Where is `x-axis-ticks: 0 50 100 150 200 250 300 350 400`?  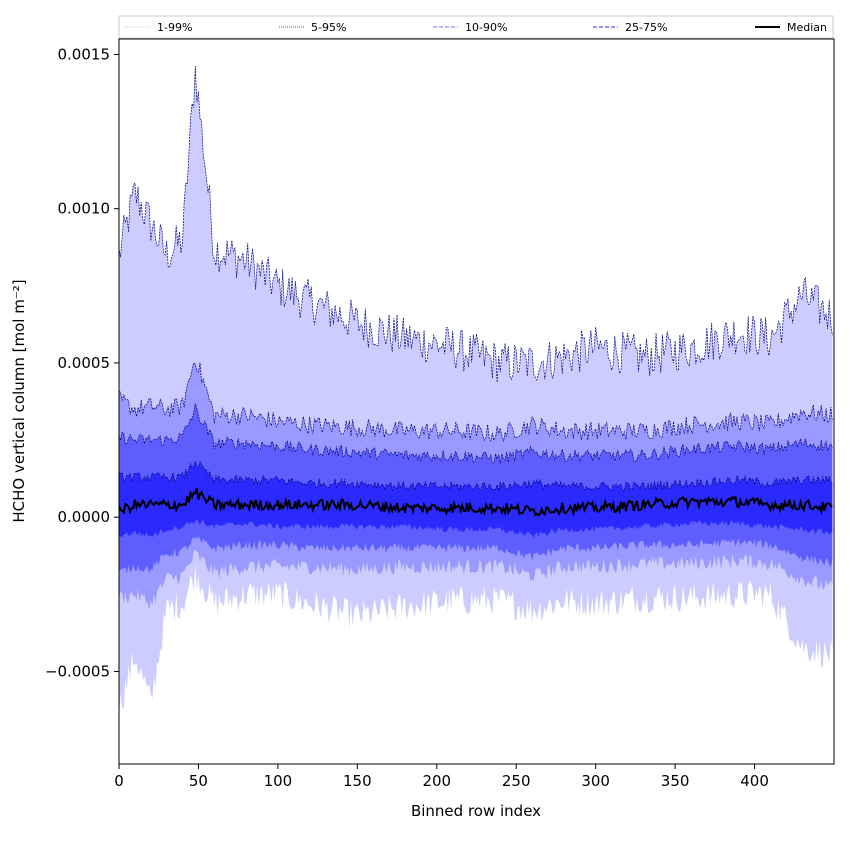
x-axis-ticks: 0 50 100 150 200 250 300 350 400 is located at coordinates (441, 777).